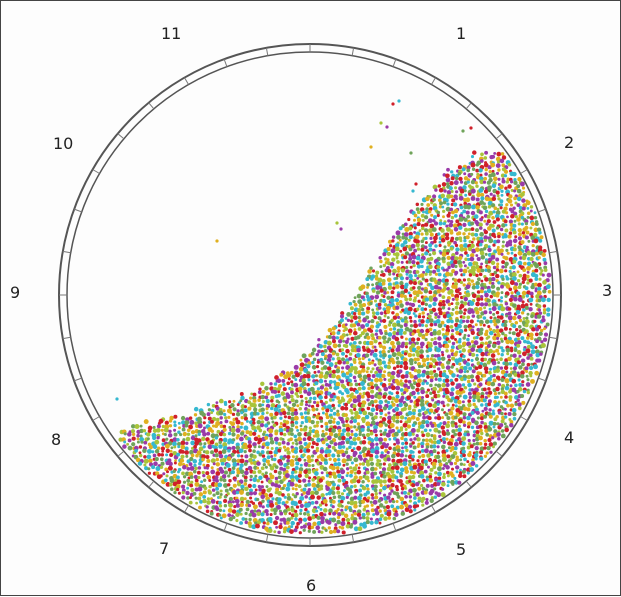 The width and height of the screenshot is (621, 597). What do you see at coordinates (468, 106) in the screenshot?
I see `lifter-bar` at bounding box center [468, 106].